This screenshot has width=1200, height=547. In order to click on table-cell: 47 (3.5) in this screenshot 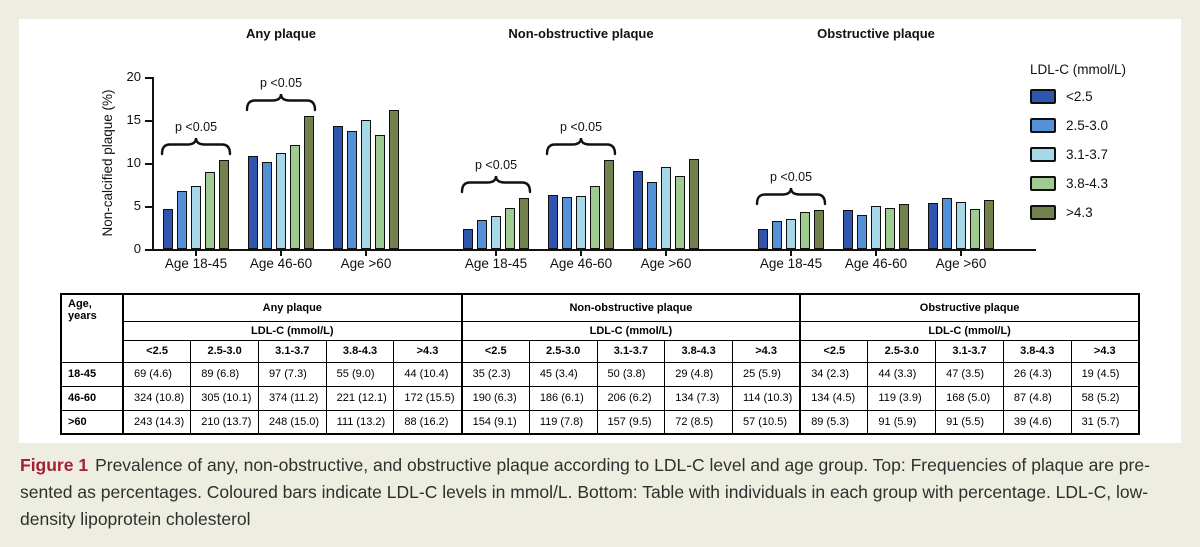, I will do `click(969, 374)`.